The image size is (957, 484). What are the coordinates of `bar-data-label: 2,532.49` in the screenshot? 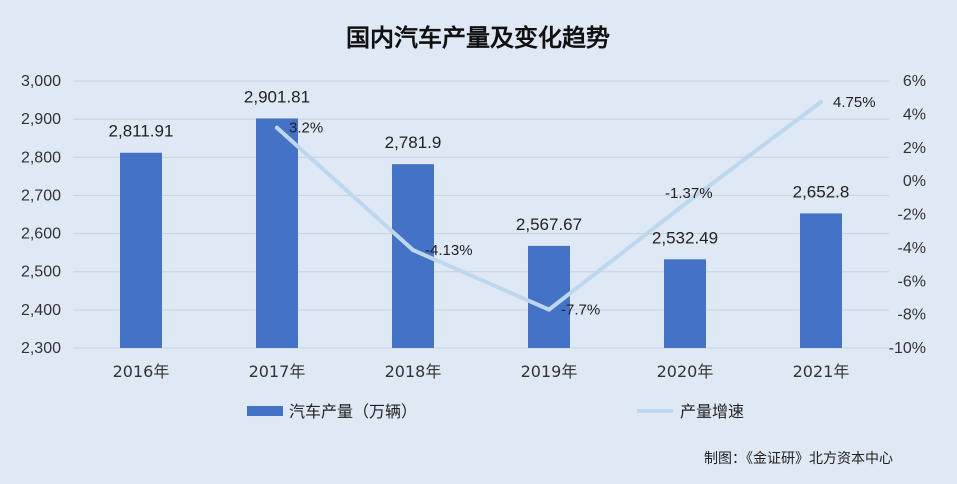 It's located at (685, 237).